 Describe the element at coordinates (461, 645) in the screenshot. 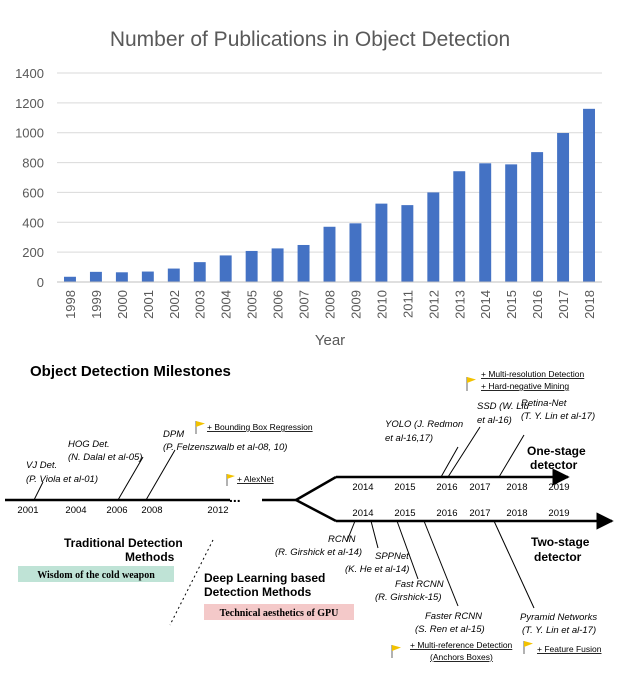

I see `note-multi-reference: + Multi-reference Detection` at that location.